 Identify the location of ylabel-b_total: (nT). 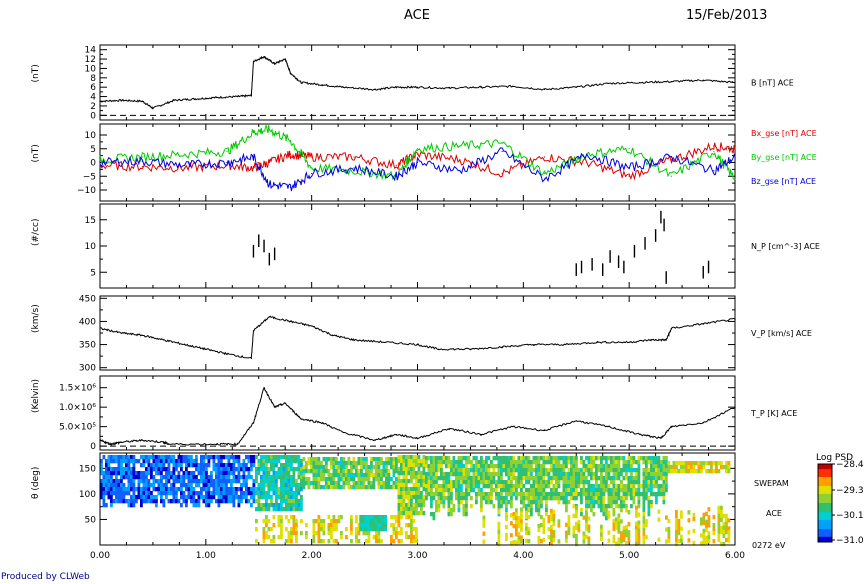
(36, 73).